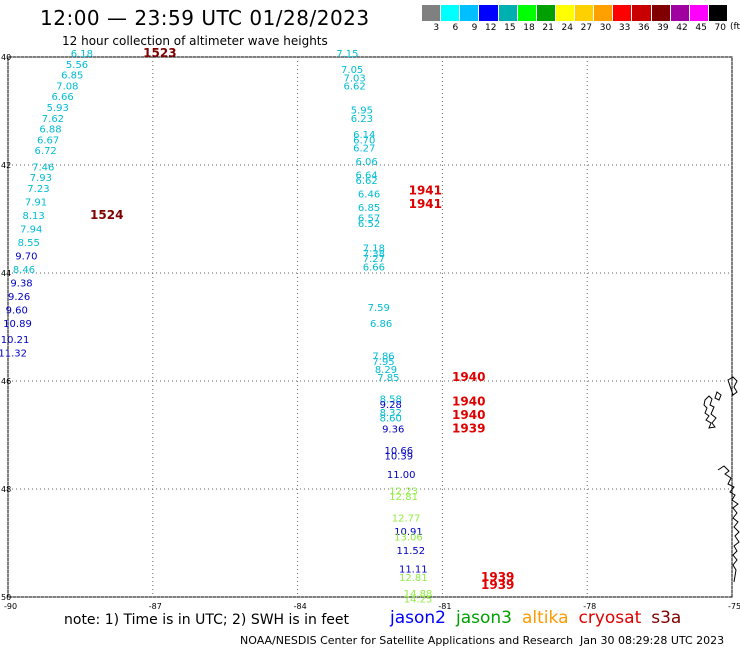 This screenshot has width=740, height=650. I want to click on wave-height-value: 6.62, so click(367, 181).